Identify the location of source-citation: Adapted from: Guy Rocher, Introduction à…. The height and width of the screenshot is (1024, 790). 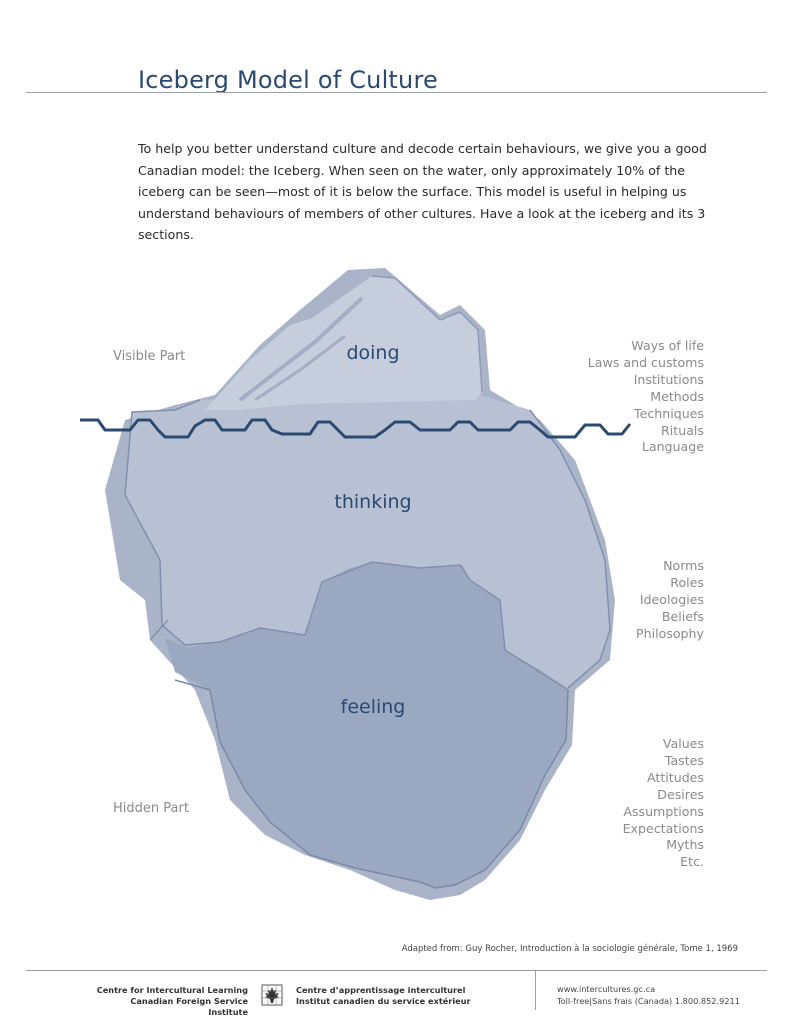
(569, 949).